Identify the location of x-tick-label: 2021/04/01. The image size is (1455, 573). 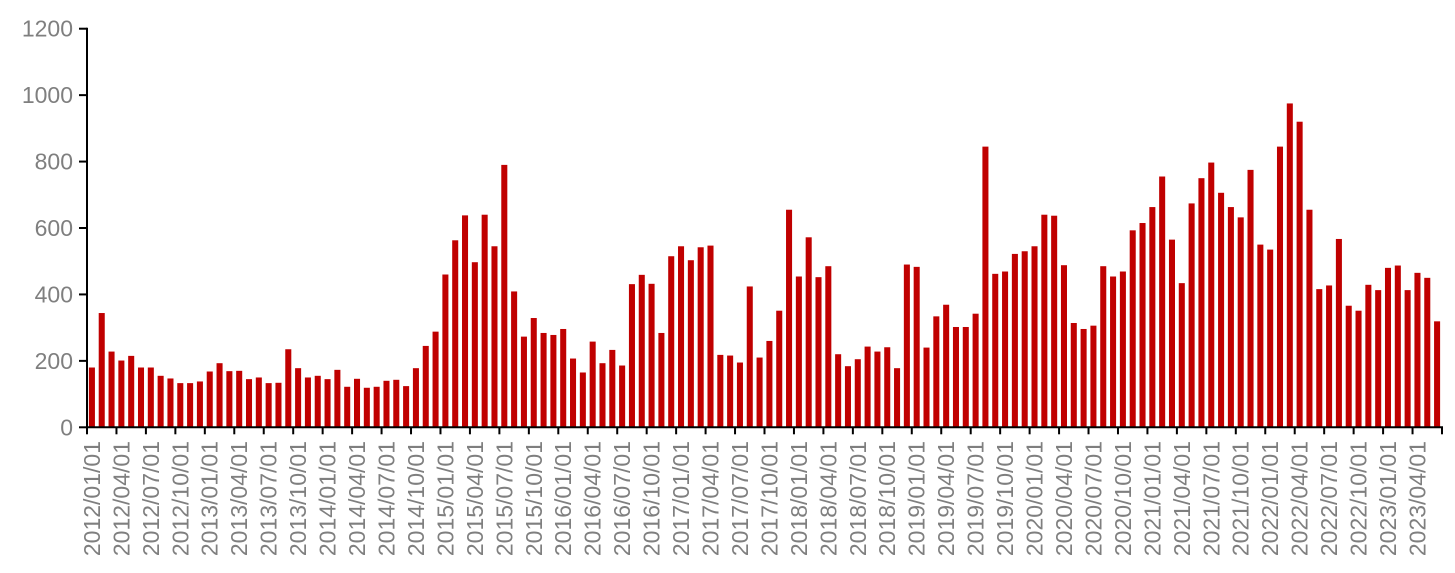
(1182, 498).